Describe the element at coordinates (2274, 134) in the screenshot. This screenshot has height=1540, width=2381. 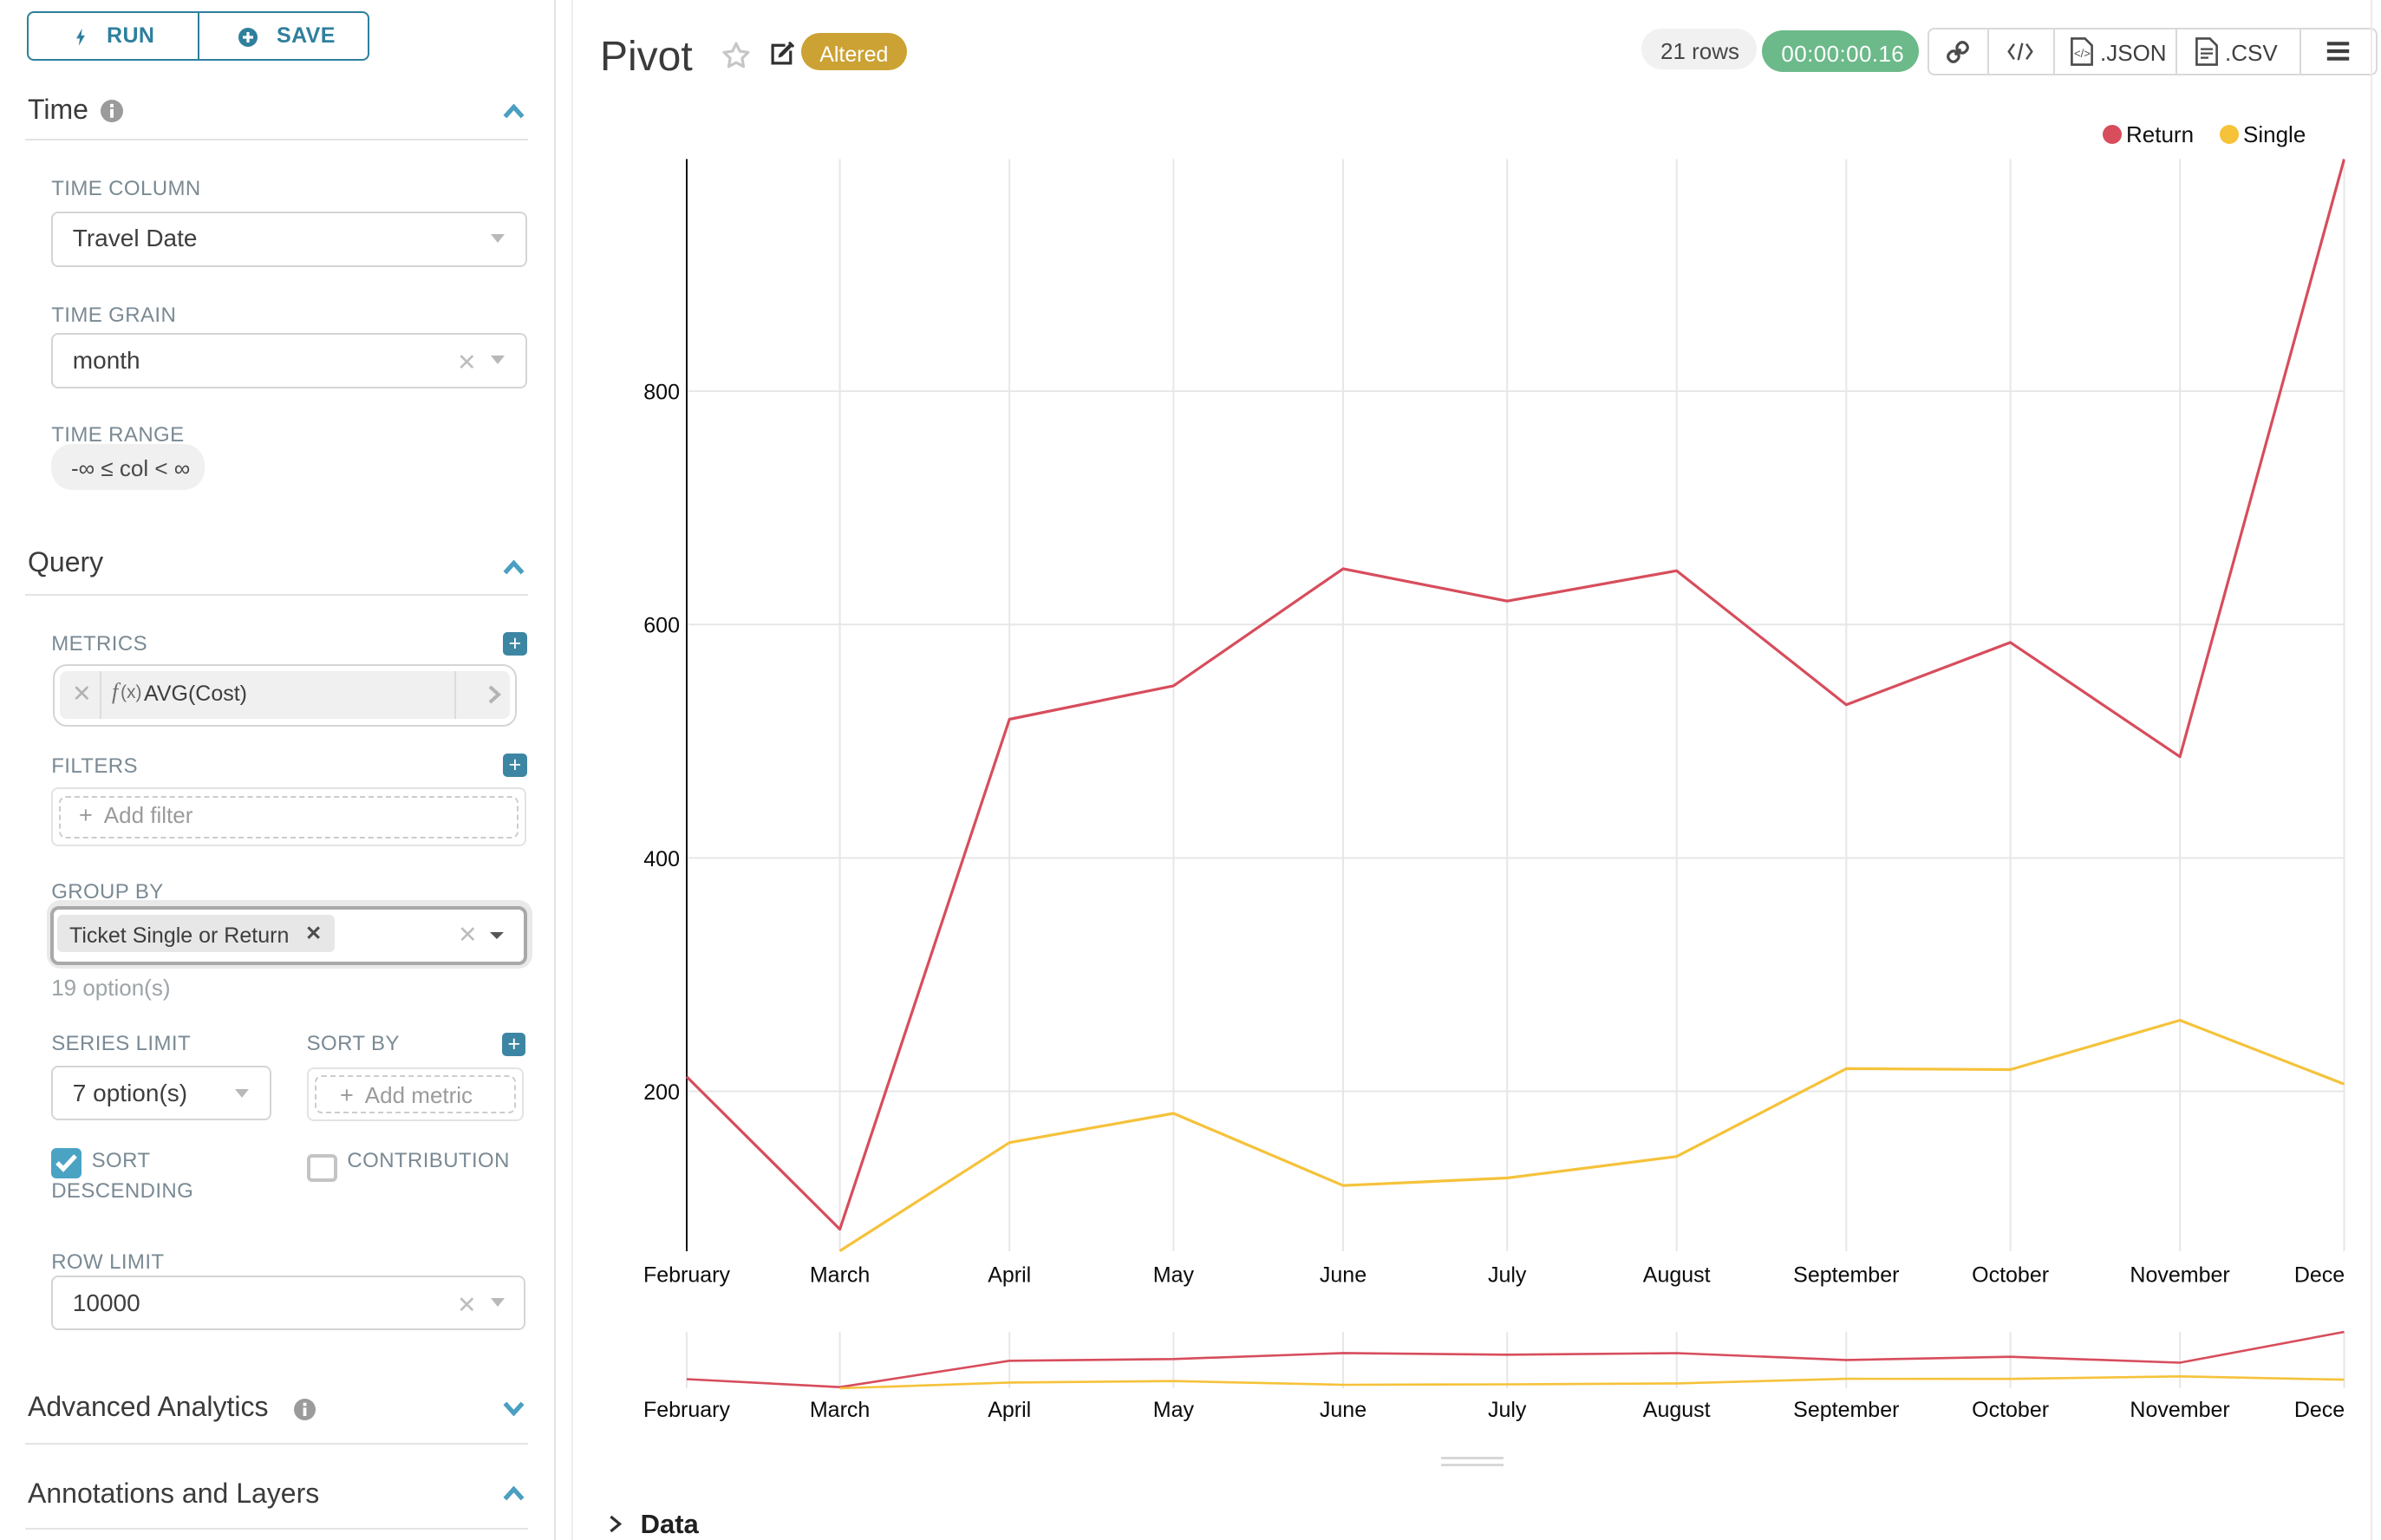
I see `svg-text: Single` at that location.